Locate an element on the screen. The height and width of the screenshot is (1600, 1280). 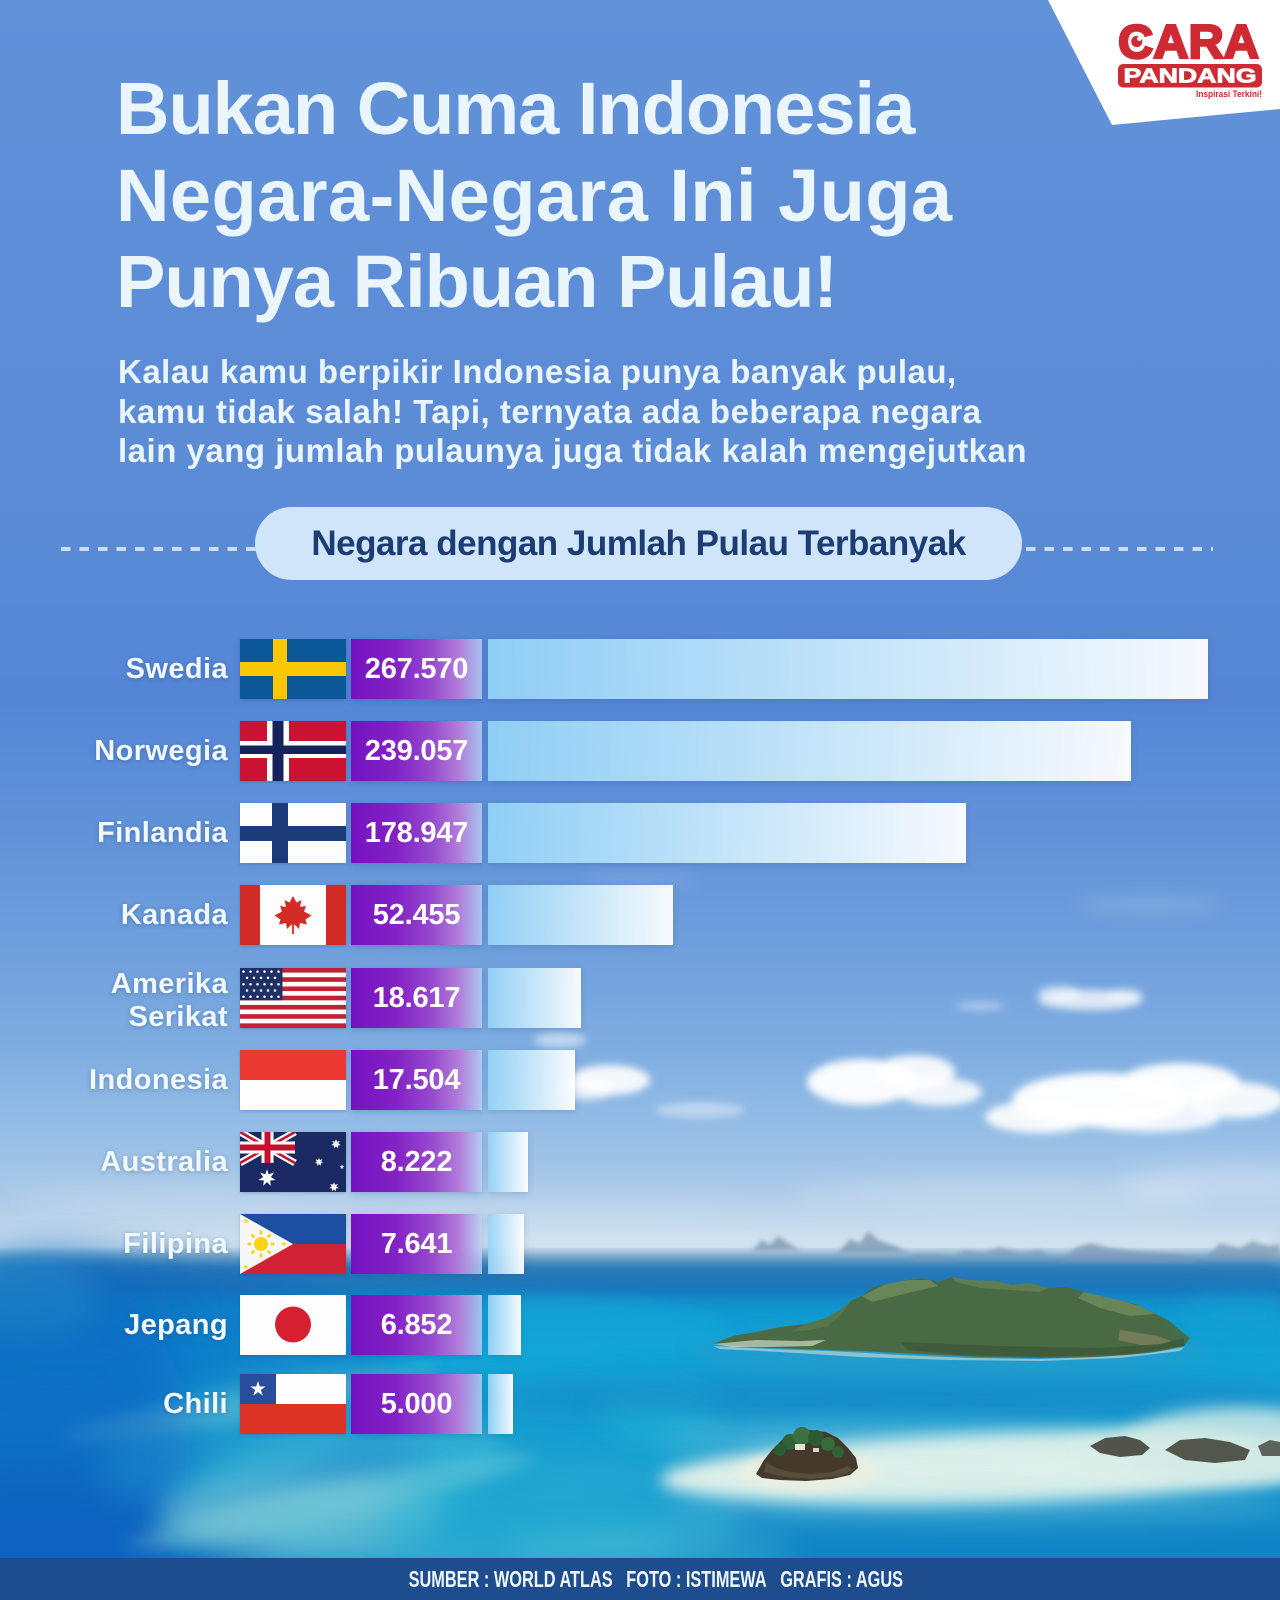
svg-text: PANDANG is located at coordinates (1190, 77).